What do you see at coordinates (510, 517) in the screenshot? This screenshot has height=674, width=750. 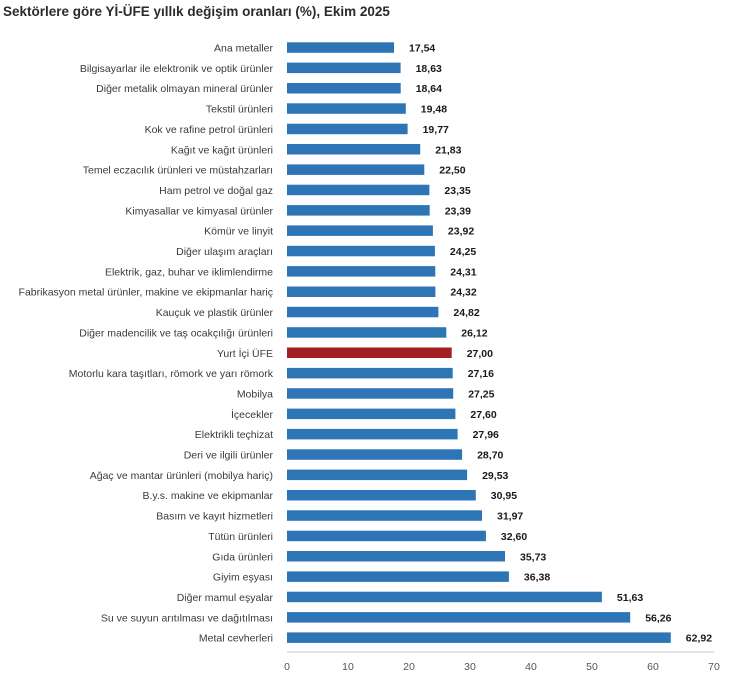 I see `value-label: 31,97` at bounding box center [510, 517].